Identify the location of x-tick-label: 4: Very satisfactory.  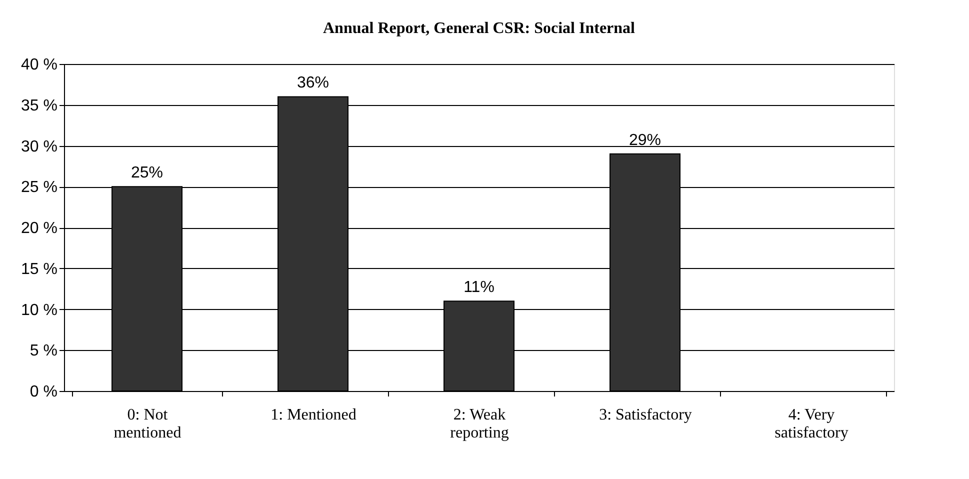
(811, 424).